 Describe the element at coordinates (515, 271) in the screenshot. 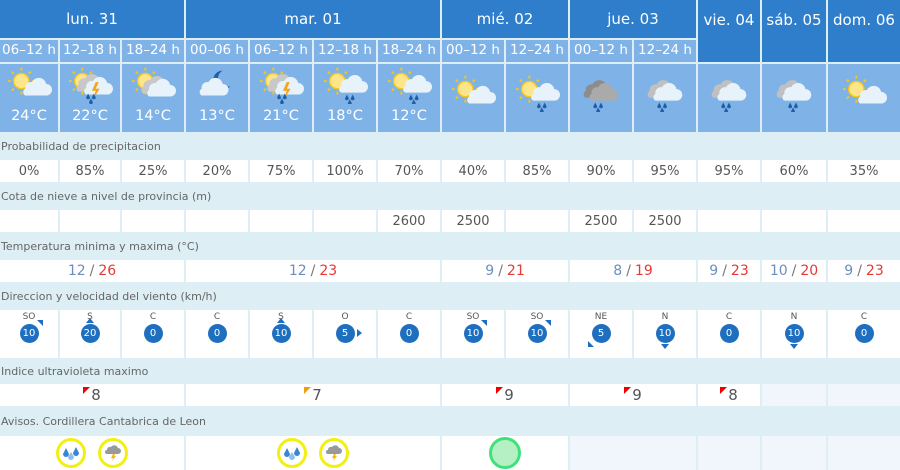

I see `temp-max: 21` at that location.